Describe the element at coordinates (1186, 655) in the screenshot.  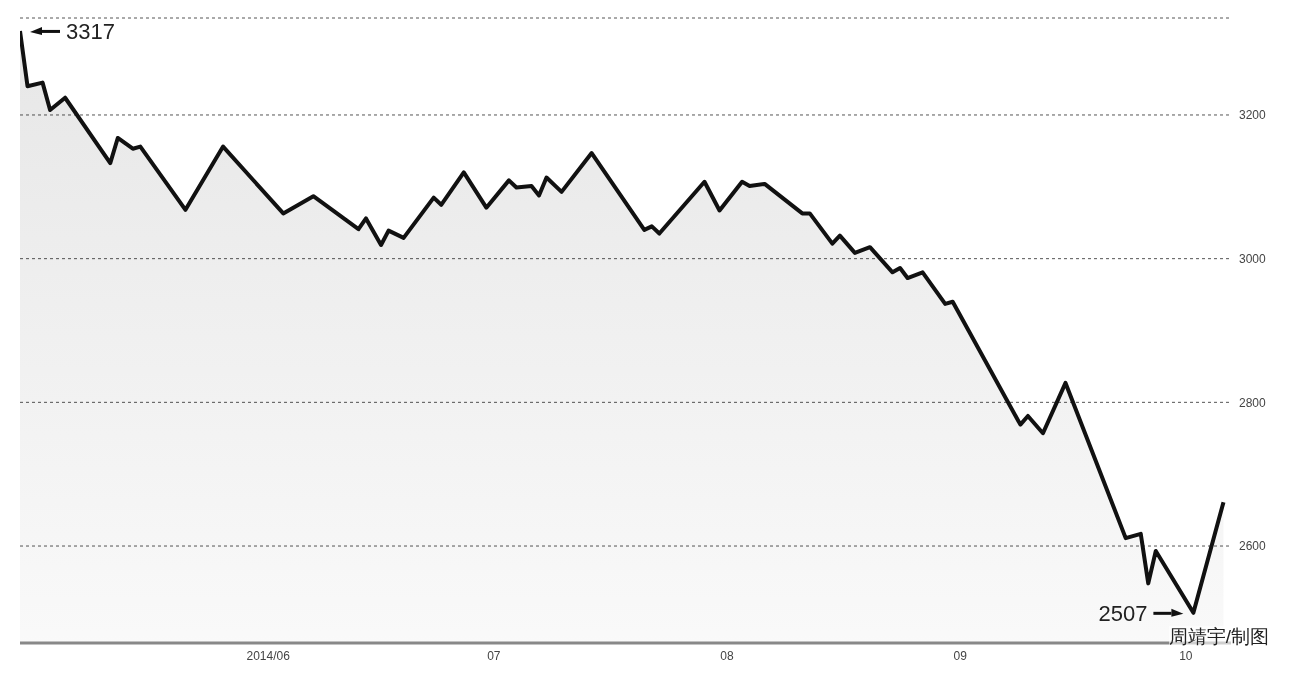
I see `x-tick-label: 10` at that location.